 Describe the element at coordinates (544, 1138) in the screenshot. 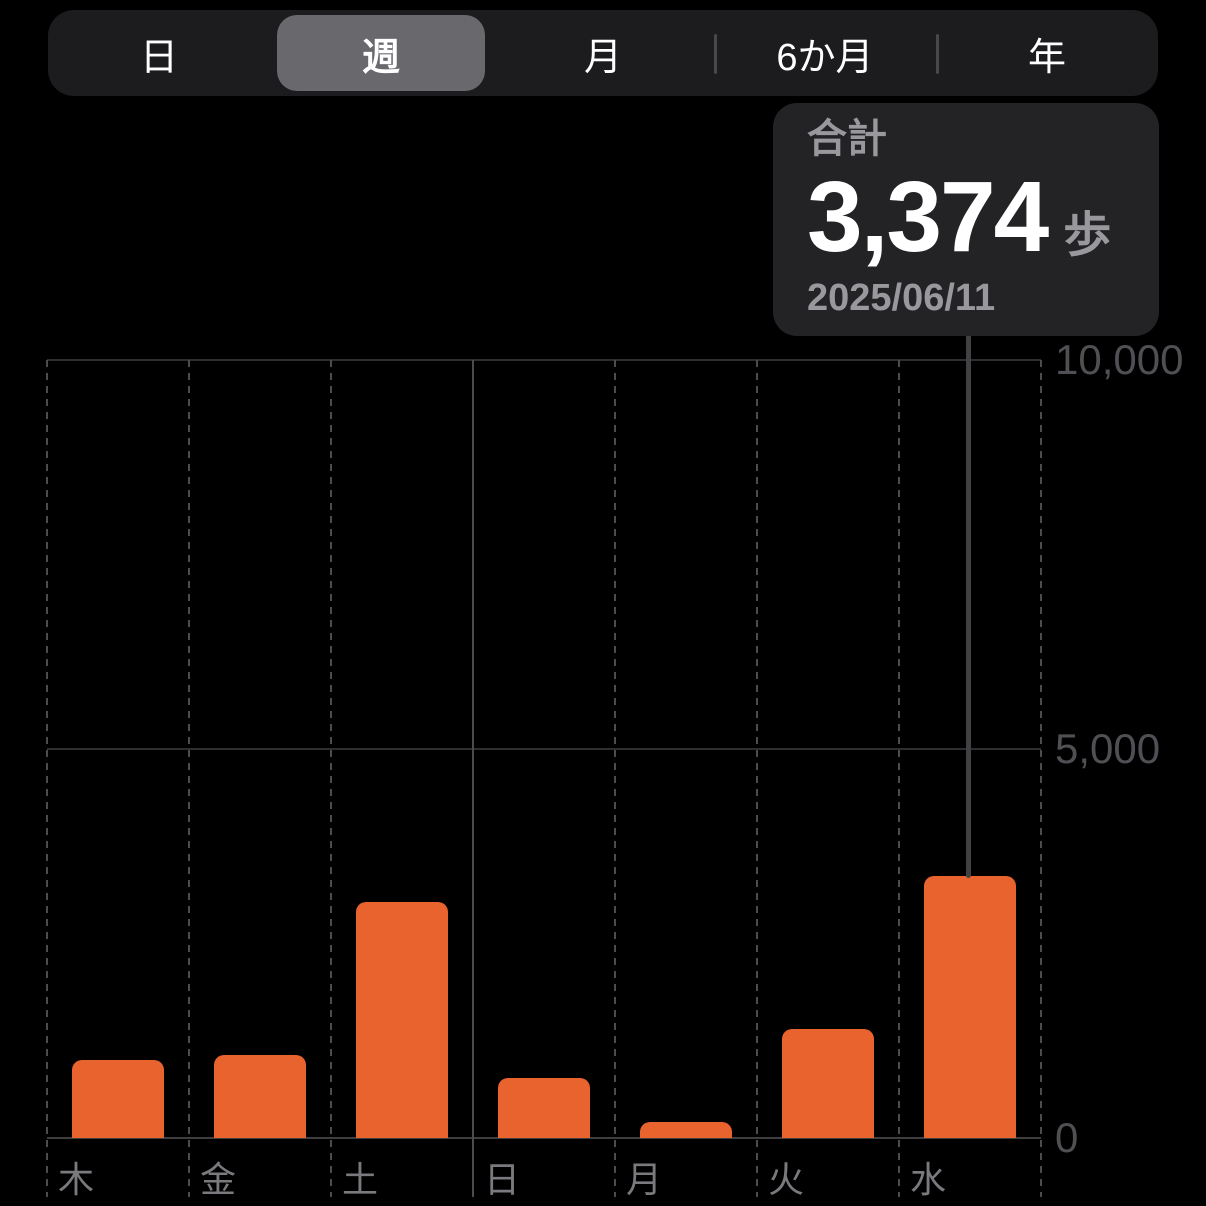

I see `x-axis-baseline` at that location.